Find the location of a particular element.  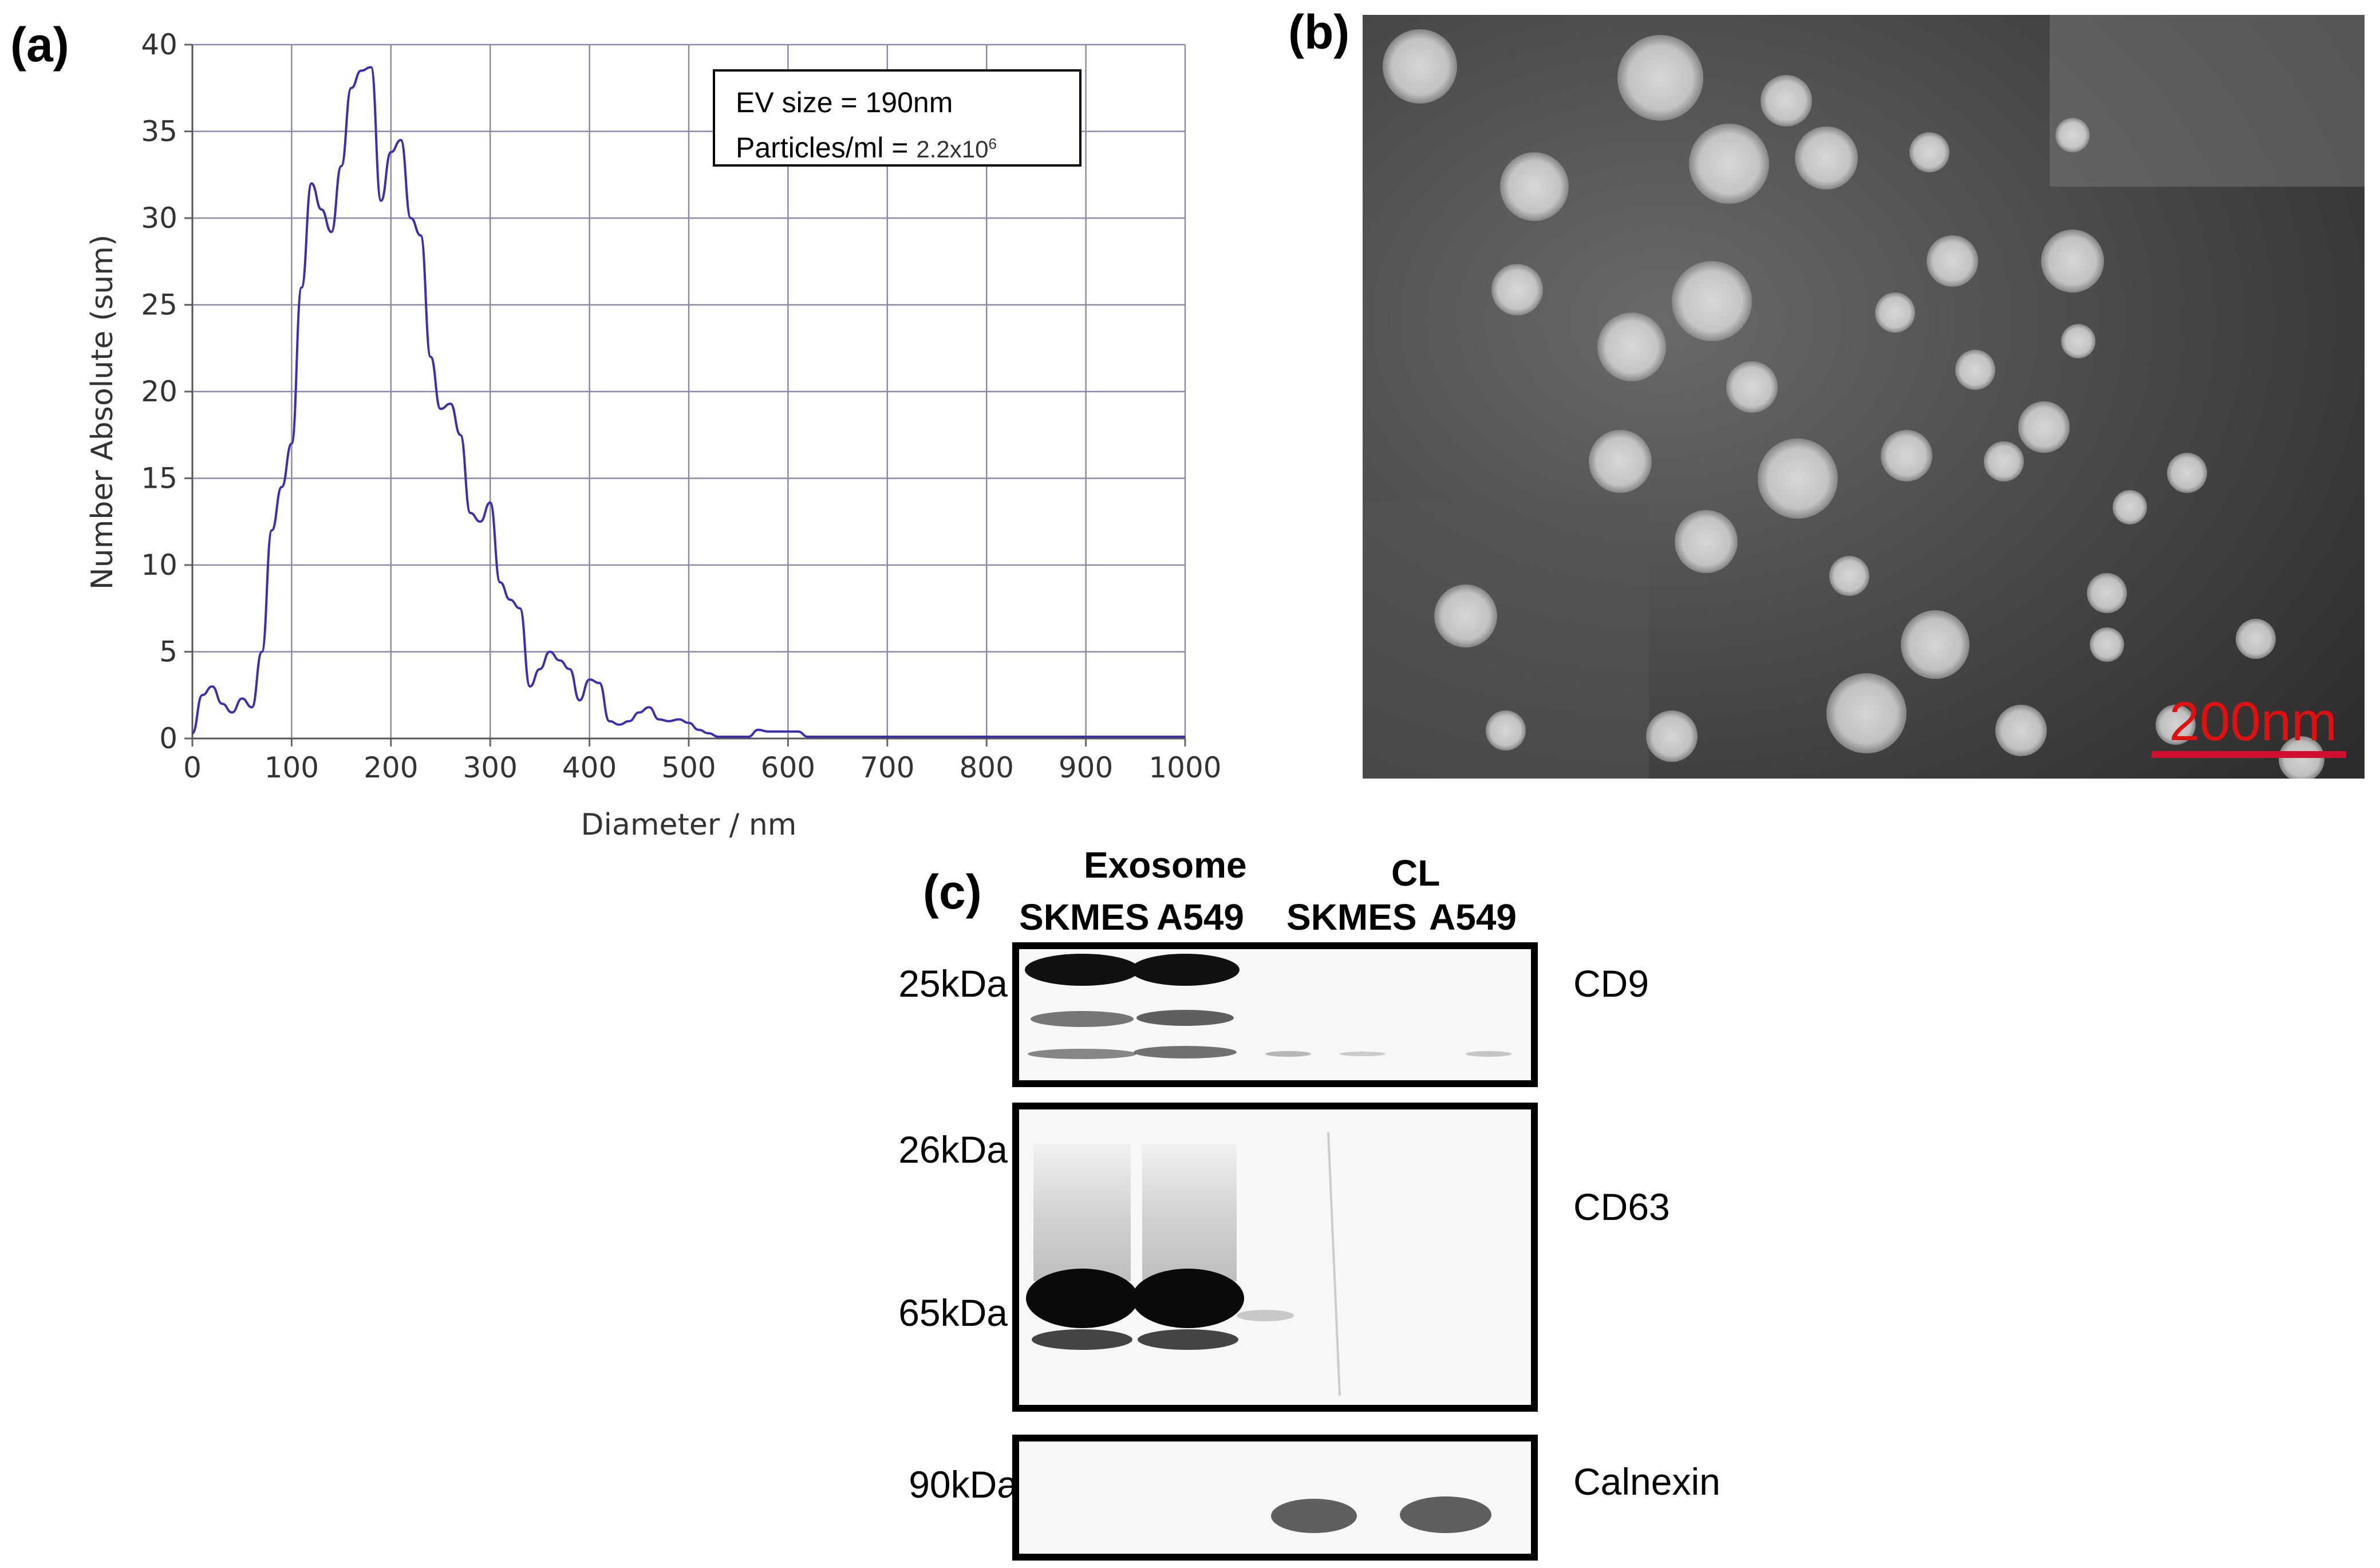

lane-label-cl-skmes: SKMES is located at coordinates (1352, 917).